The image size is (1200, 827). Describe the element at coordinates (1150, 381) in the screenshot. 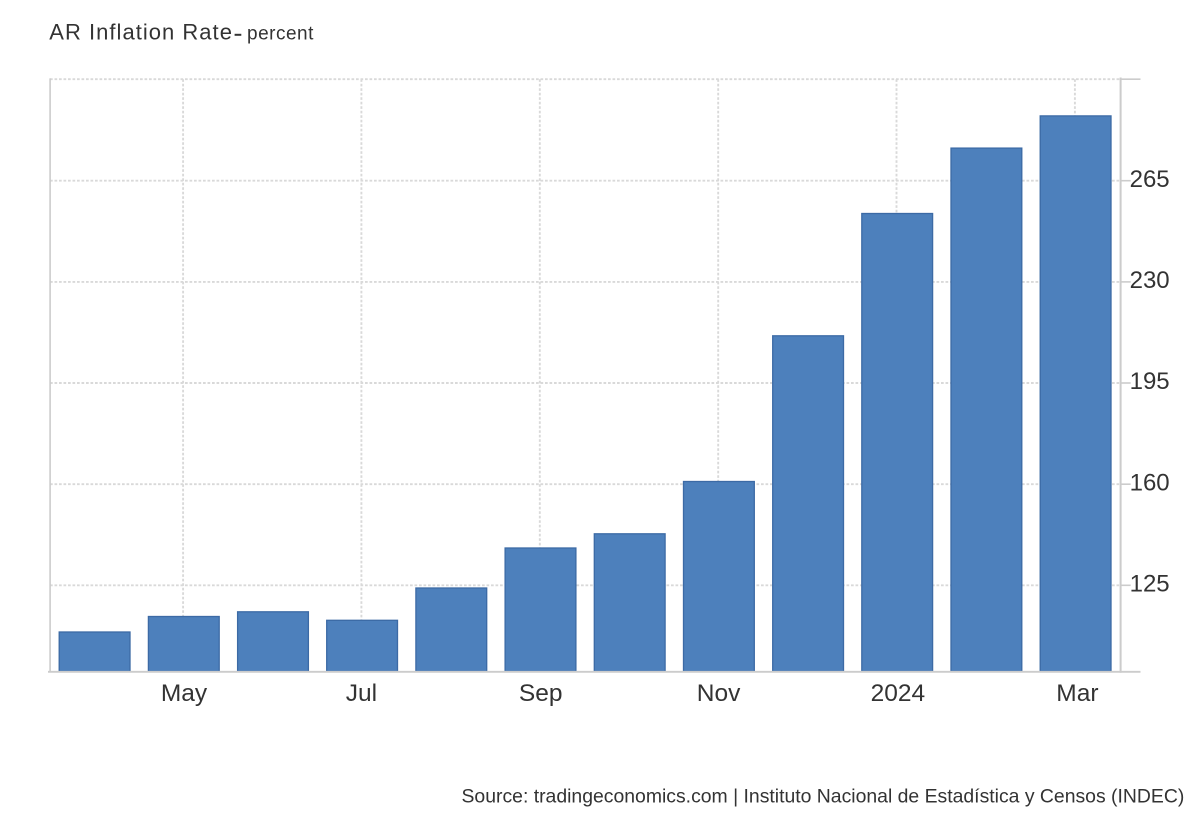

I see `svg-text: 195` at that location.